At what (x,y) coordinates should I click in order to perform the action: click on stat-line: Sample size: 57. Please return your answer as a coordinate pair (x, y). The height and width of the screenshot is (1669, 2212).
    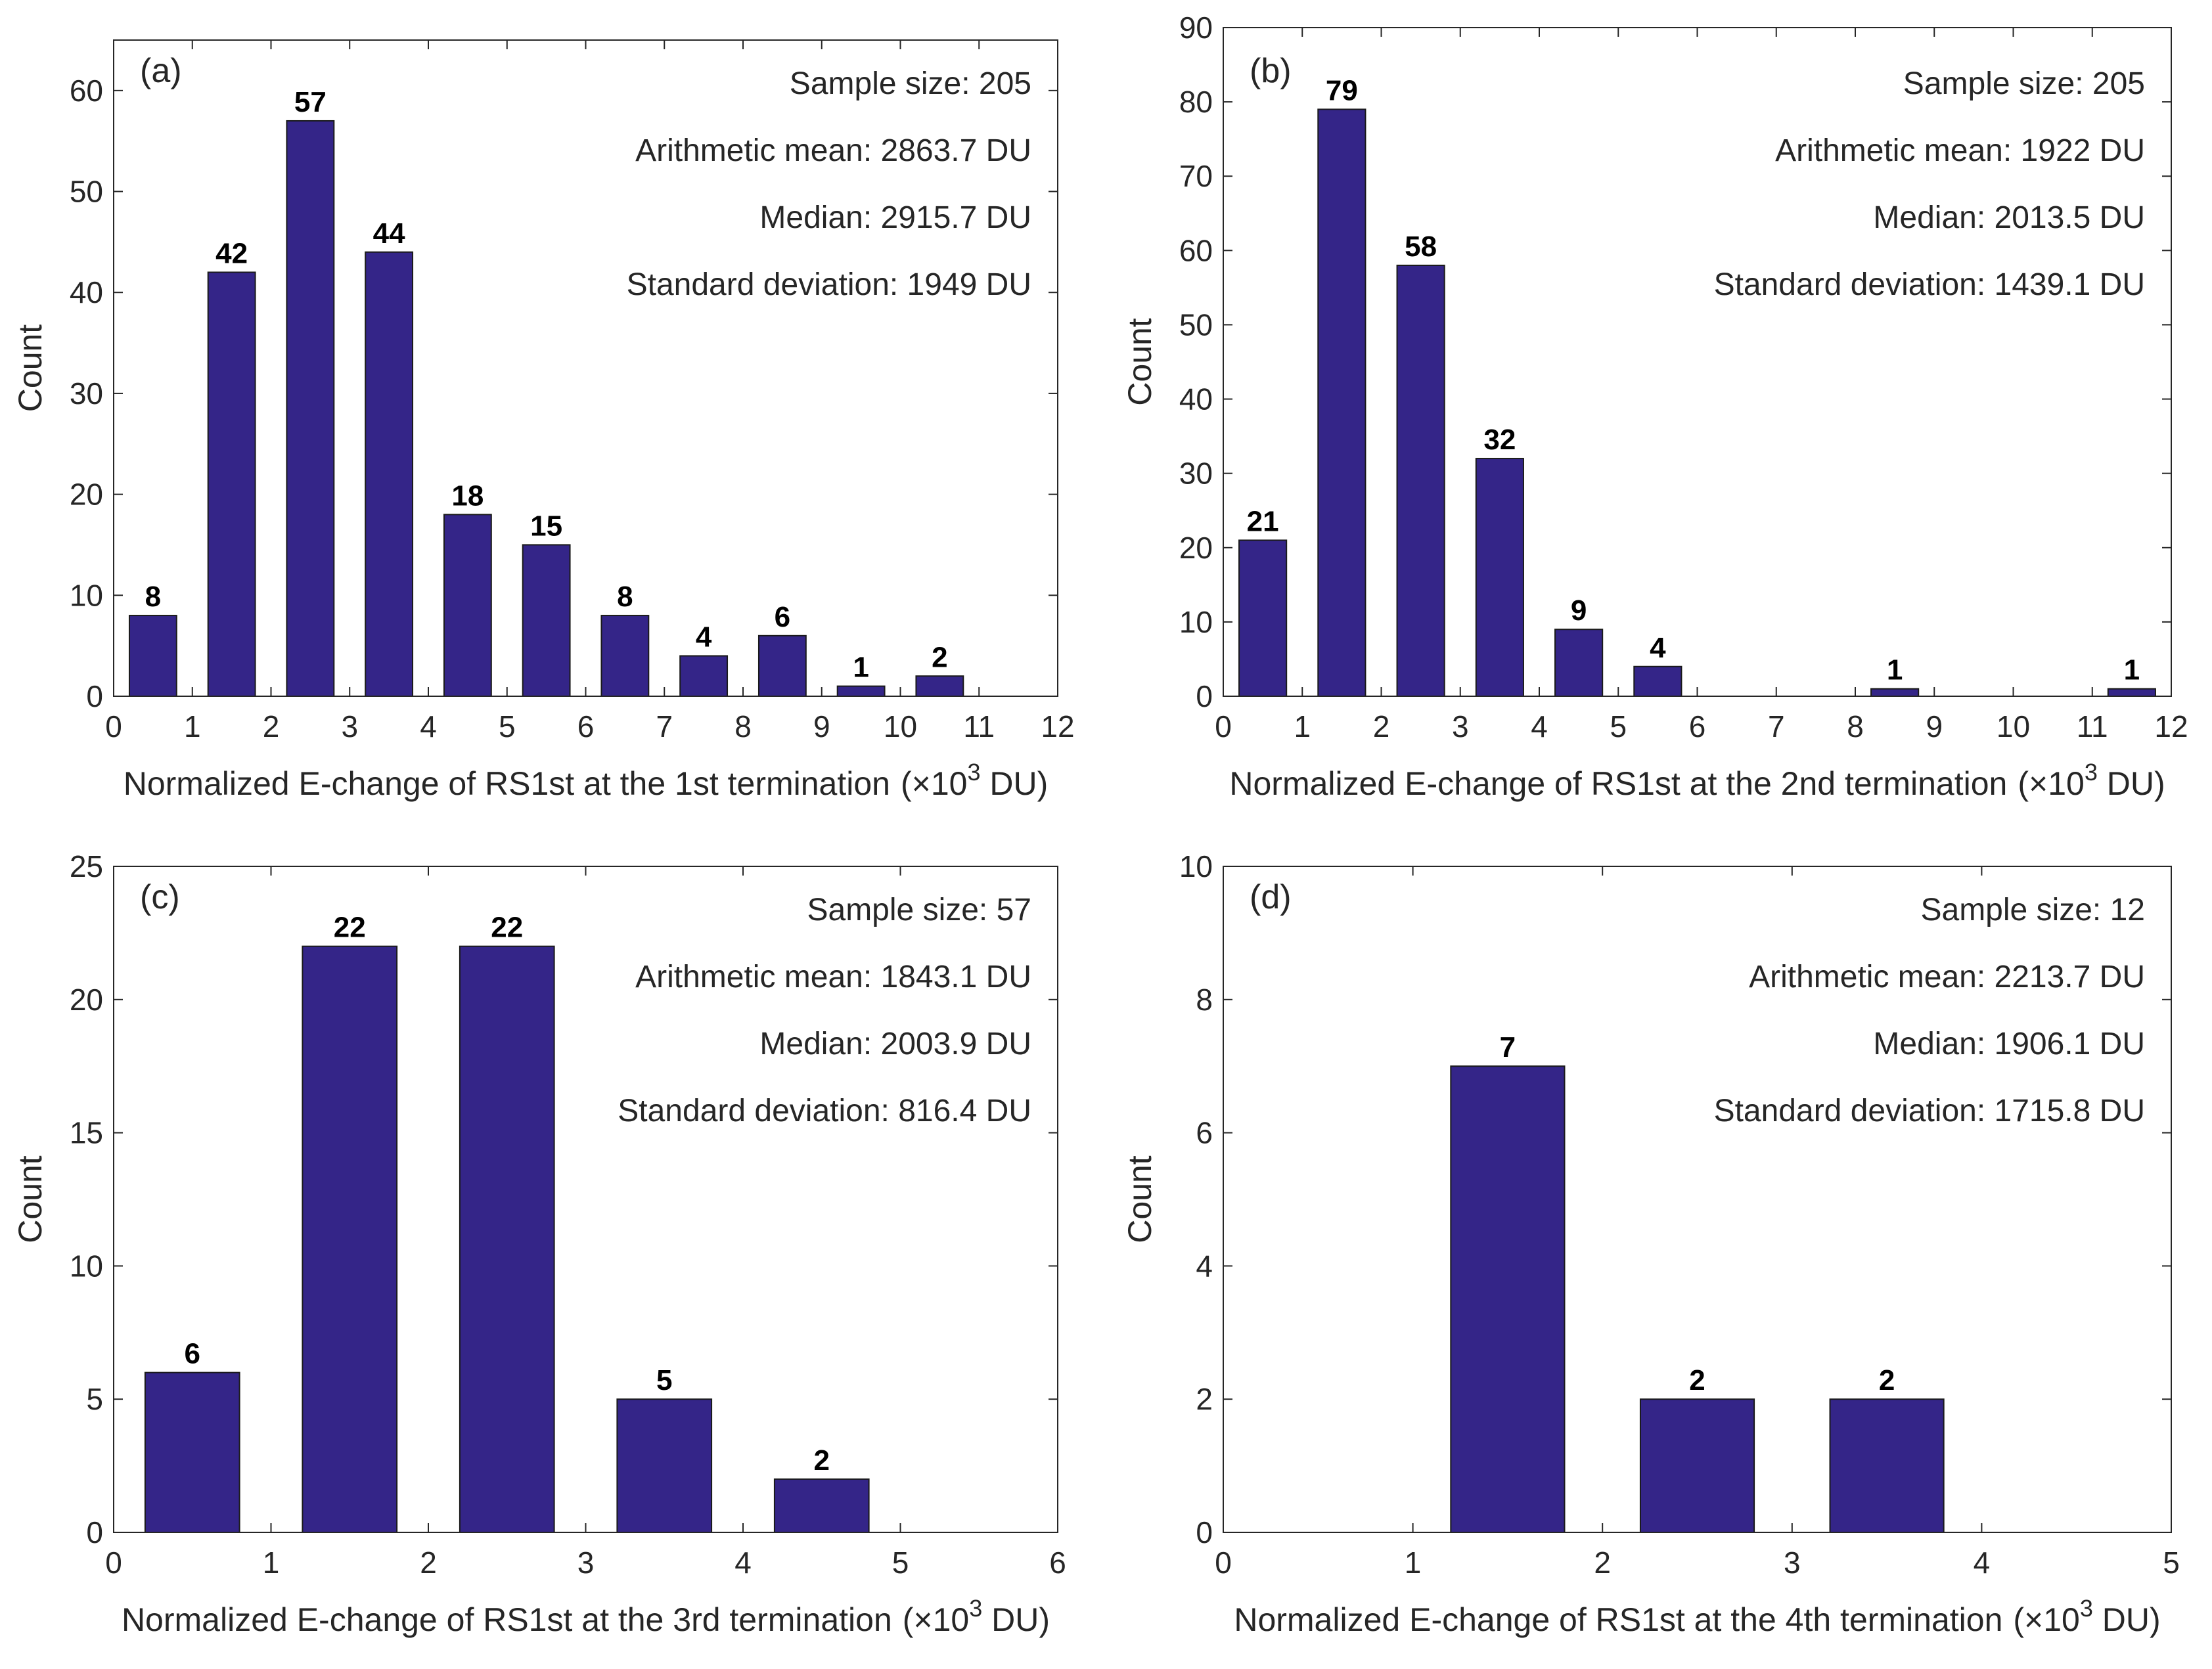
    Looking at the image, I should click on (919, 910).